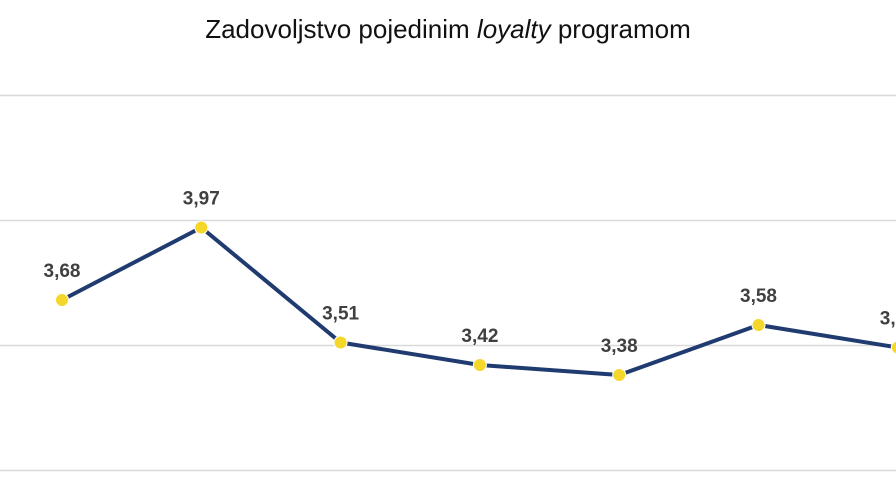 This screenshot has width=896, height=504. I want to click on data-label: 3,, so click(888, 319).